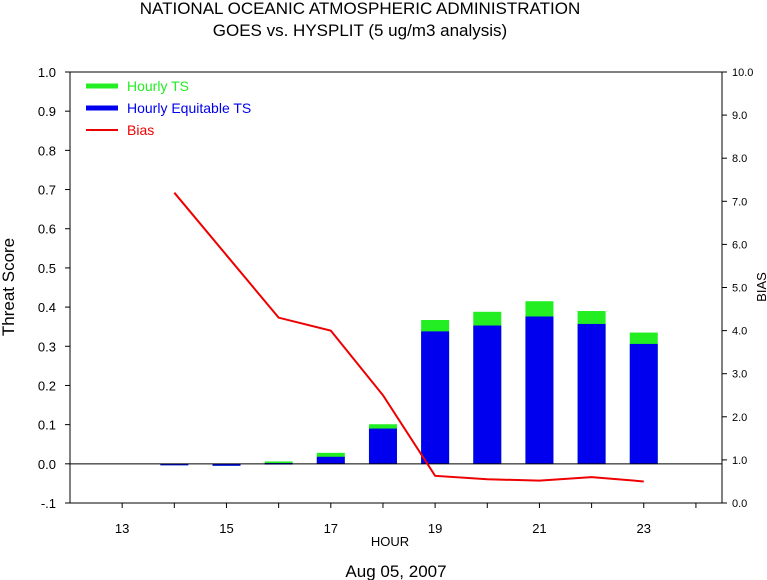 The image size is (767, 580). What do you see at coordinates (739, 504) in the screenshot?
I see `y-tick-label-right: 0.0` at bounding box center [739, 504].